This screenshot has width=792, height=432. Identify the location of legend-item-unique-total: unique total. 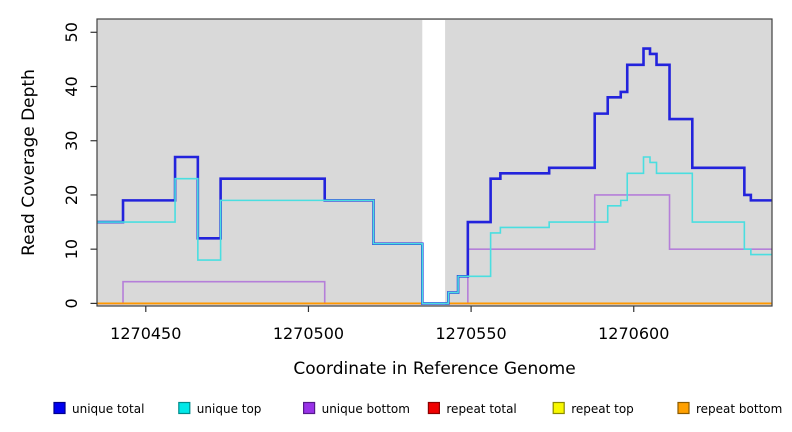
(98, 408).